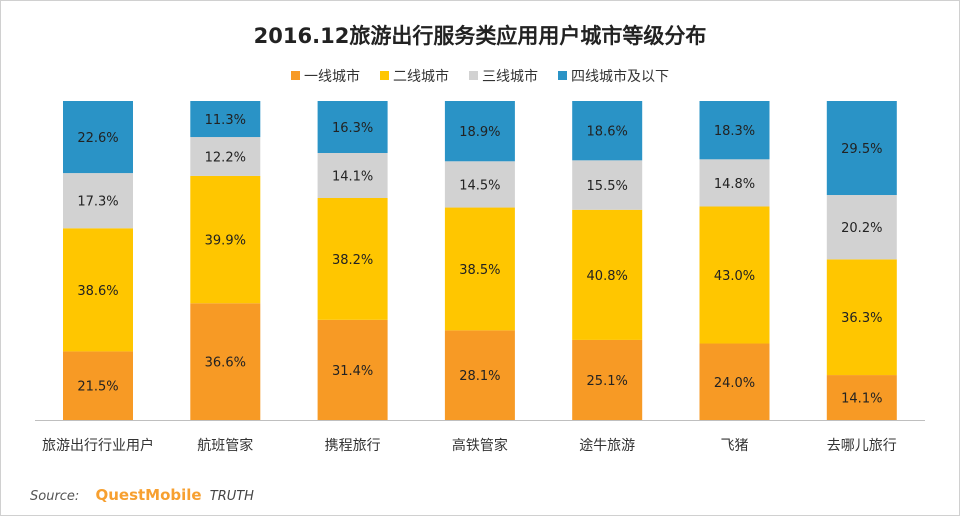 Image resolution: width=960 pixels, height=516 pixels. I want to click on data-label-1-3: 11.3%, so click(225, 120).